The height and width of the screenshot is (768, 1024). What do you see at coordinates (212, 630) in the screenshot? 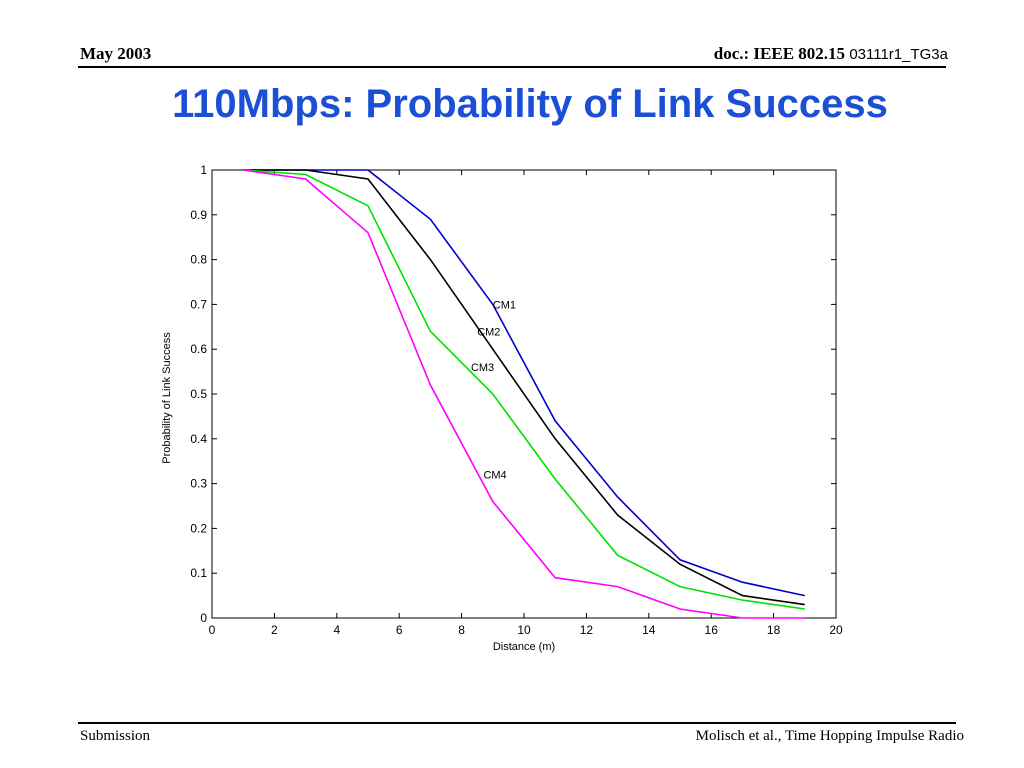
I see `x-tick-label: 0` at bounding box center [212, 630].